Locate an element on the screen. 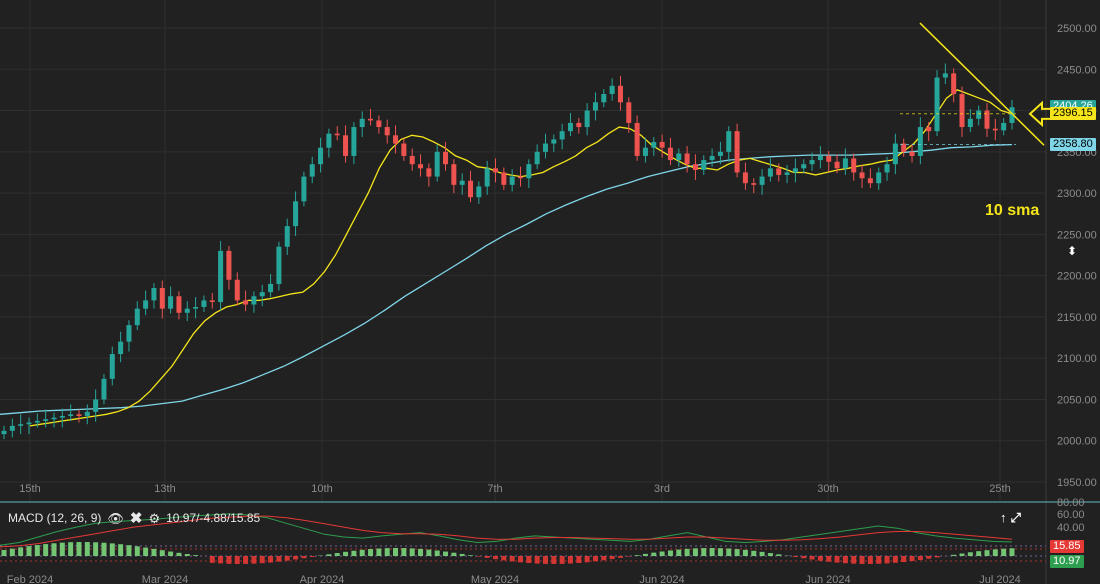 The width and height of the screenshot is (1100, 584). price-tick-label: 2500.00 is located at coordinates (1077, 29).